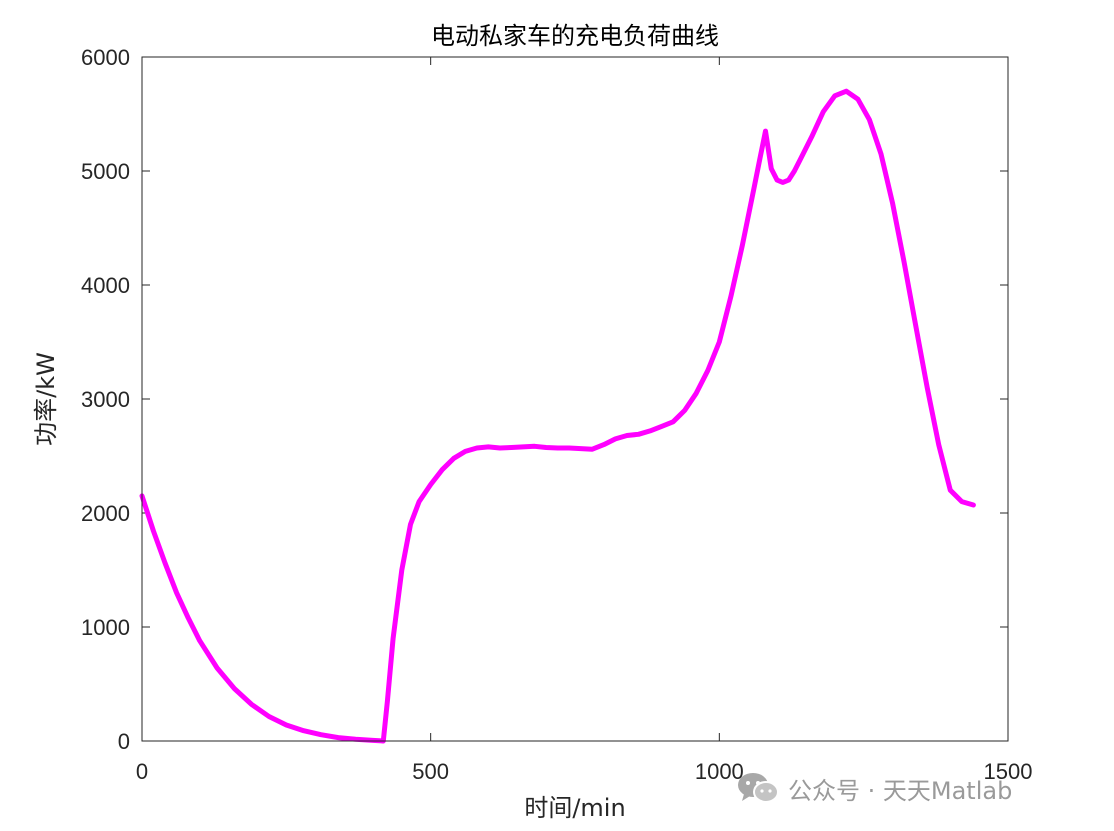  I want to click on y-tick-label: 2000, so click(105, 513).